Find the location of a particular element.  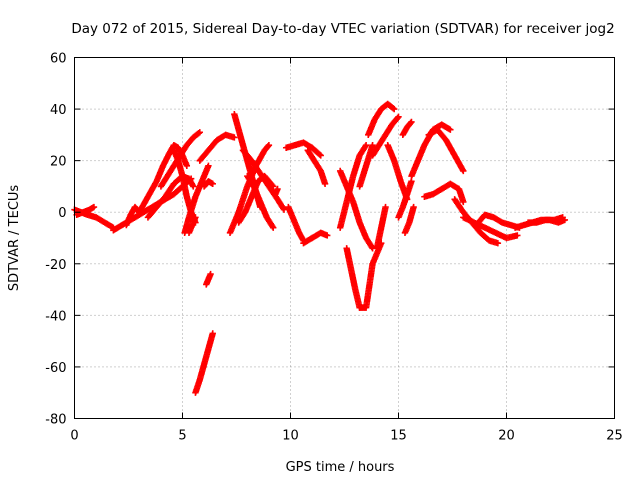

y-tick-label: 40 is located at coordinates (58, 110).